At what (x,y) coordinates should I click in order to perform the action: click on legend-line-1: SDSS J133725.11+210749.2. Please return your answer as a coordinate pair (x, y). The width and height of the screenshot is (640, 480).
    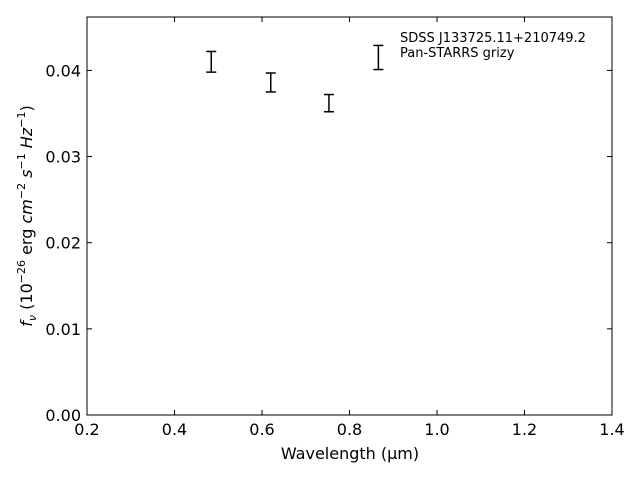
    Looking at the image, I should click on (493, 38).